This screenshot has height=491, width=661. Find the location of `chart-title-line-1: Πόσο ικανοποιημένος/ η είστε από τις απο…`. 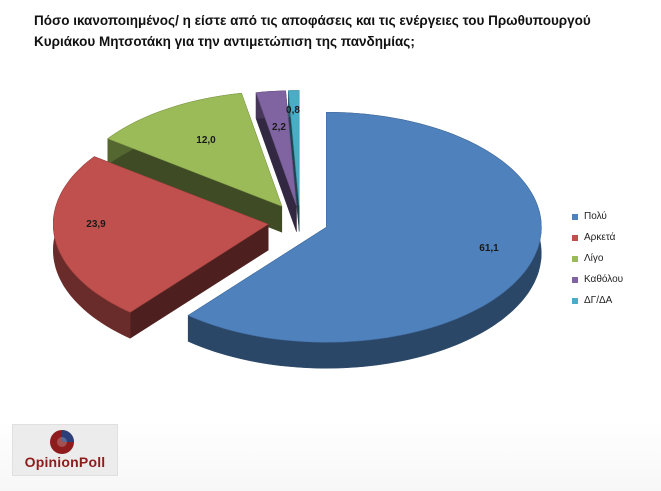

chart-title-line-1: Πόσο ικανοποιημένος/ η είστε από τις απο… is located at coordinates (312, 20).